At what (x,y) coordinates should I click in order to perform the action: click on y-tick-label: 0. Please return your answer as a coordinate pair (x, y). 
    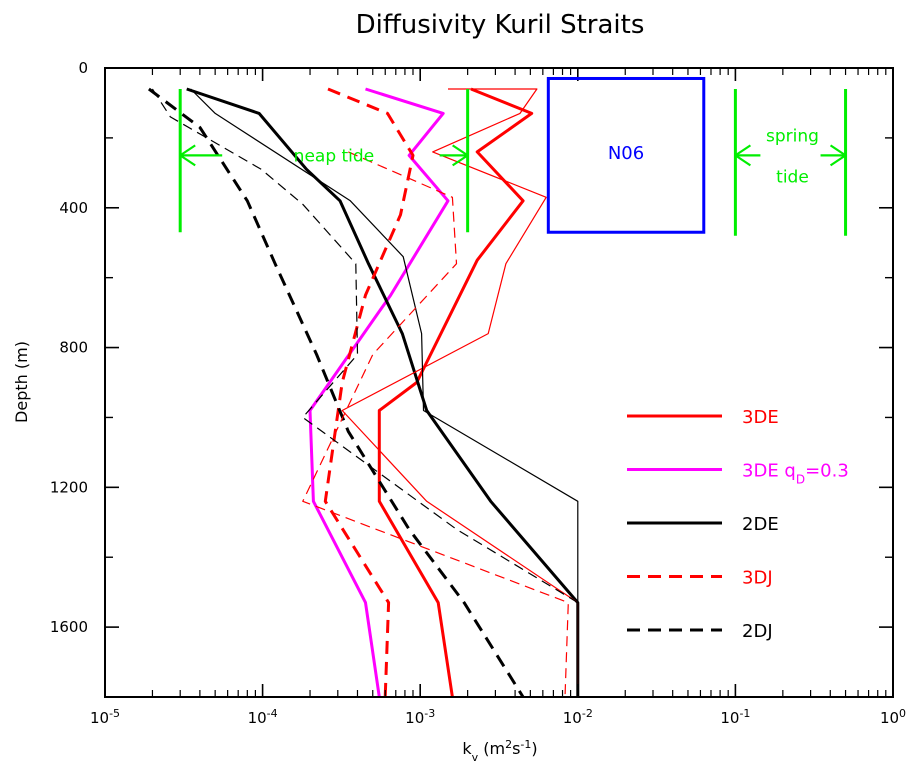
    Looking at the image, I should click on (83, 68).